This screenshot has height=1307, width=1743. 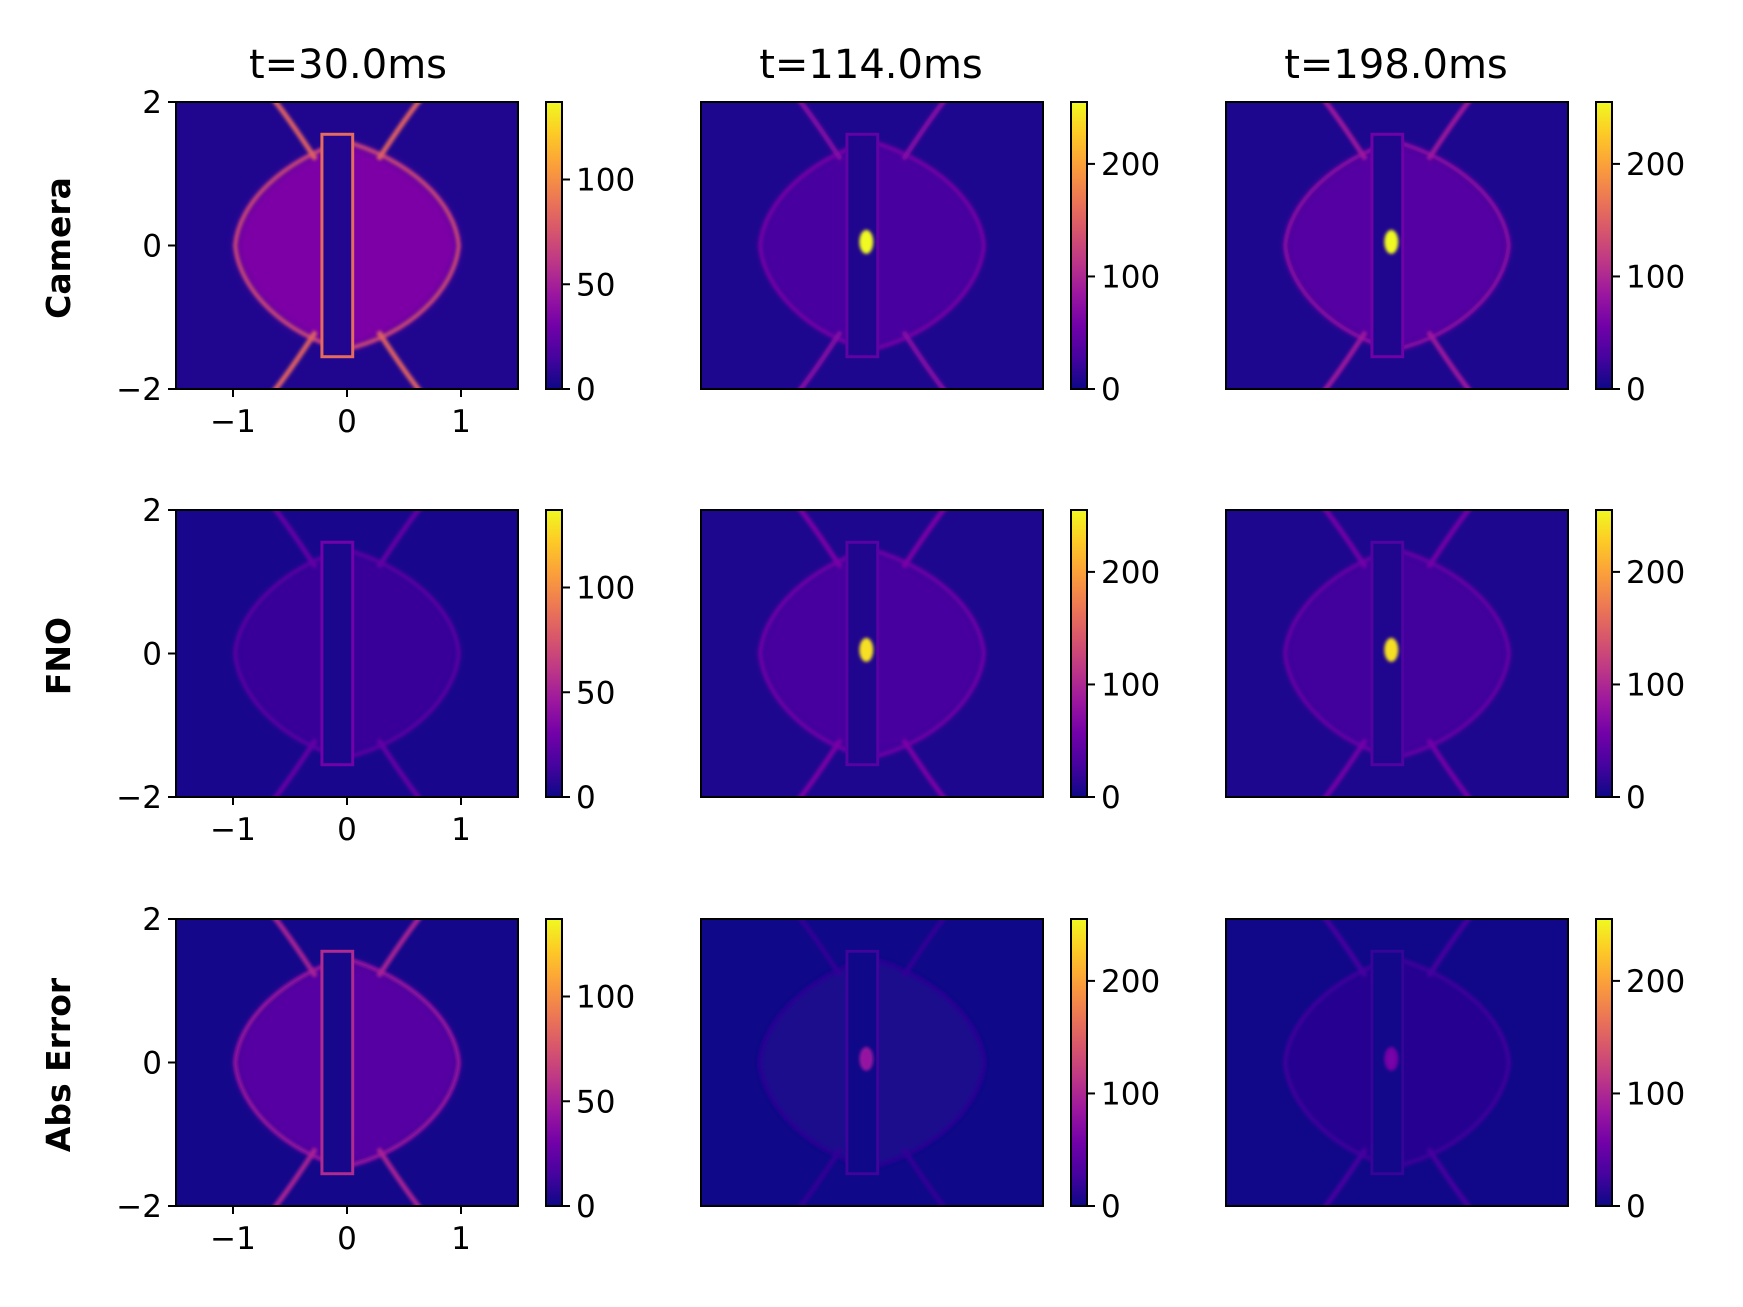 I want to click on column-title-1: t=114.0ms, so click(x=871, y=65).